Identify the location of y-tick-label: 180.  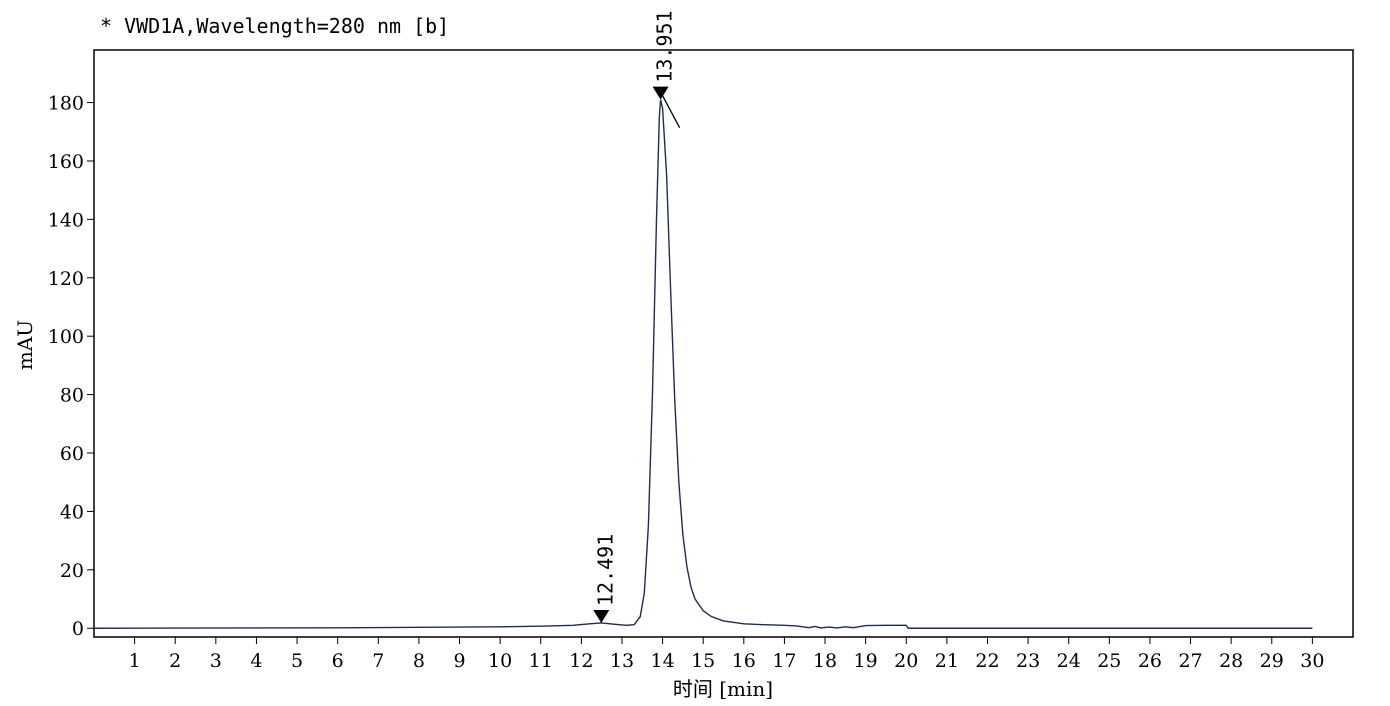
(66, 104).